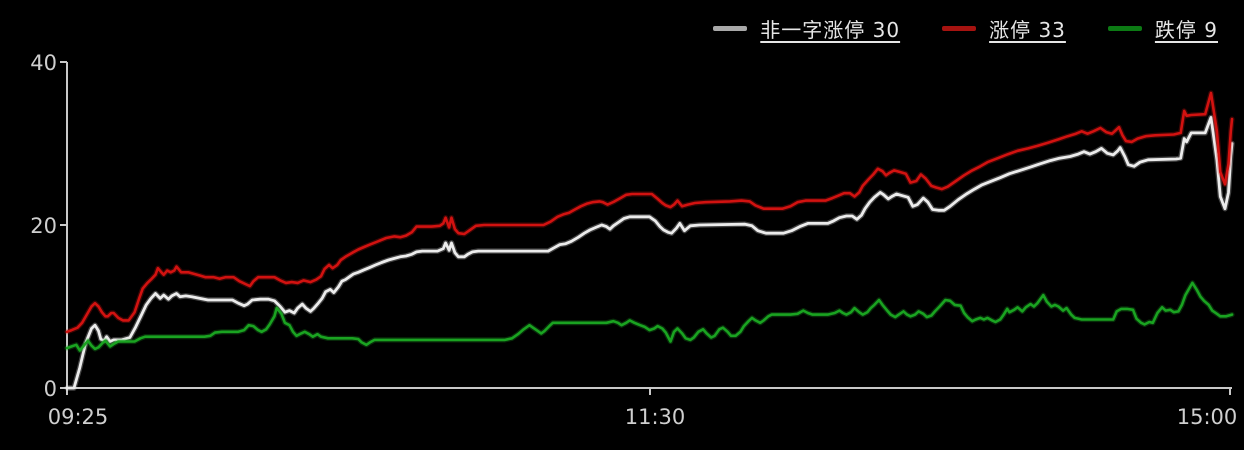 The height and width of the screenshot is (450, 1244). Describe the element at coordinates (655, 417) in the screenshot. I see `x-label-1130: 11:30` at that location.